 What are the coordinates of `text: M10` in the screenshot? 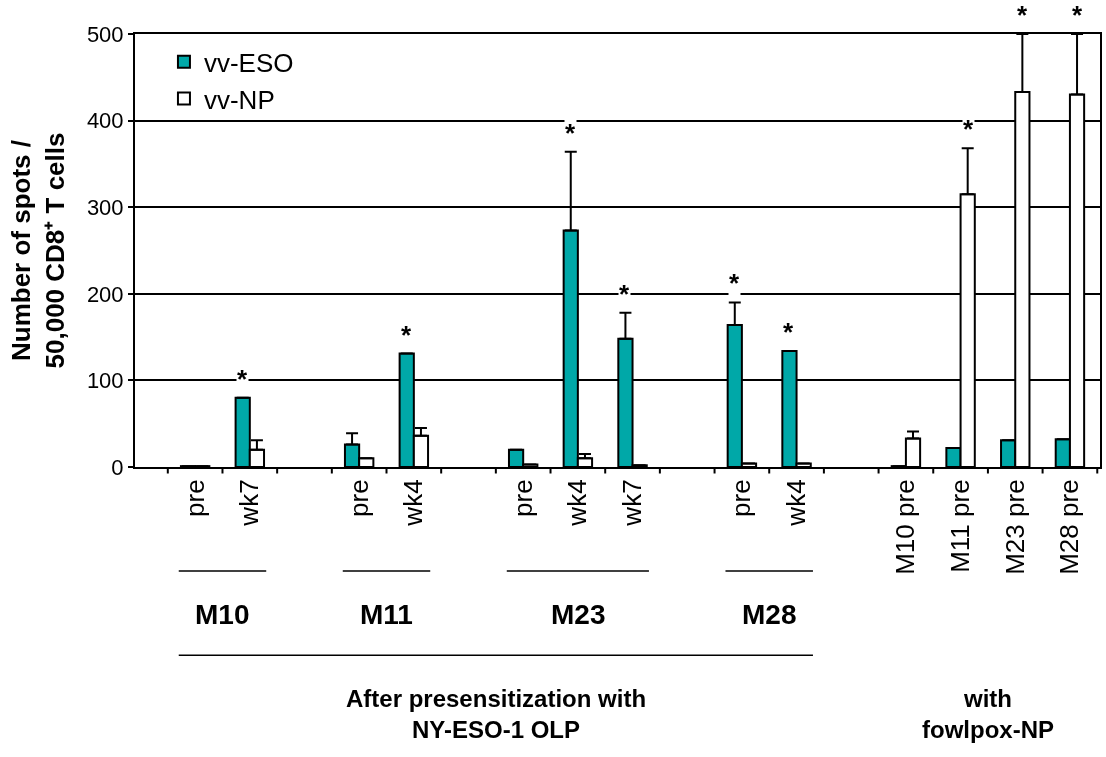 It's located at (222, 614).